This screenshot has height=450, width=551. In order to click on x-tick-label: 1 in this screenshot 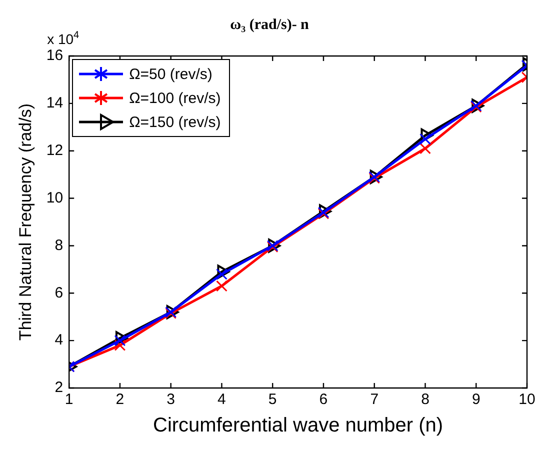, I will do `click(69, 399)`.